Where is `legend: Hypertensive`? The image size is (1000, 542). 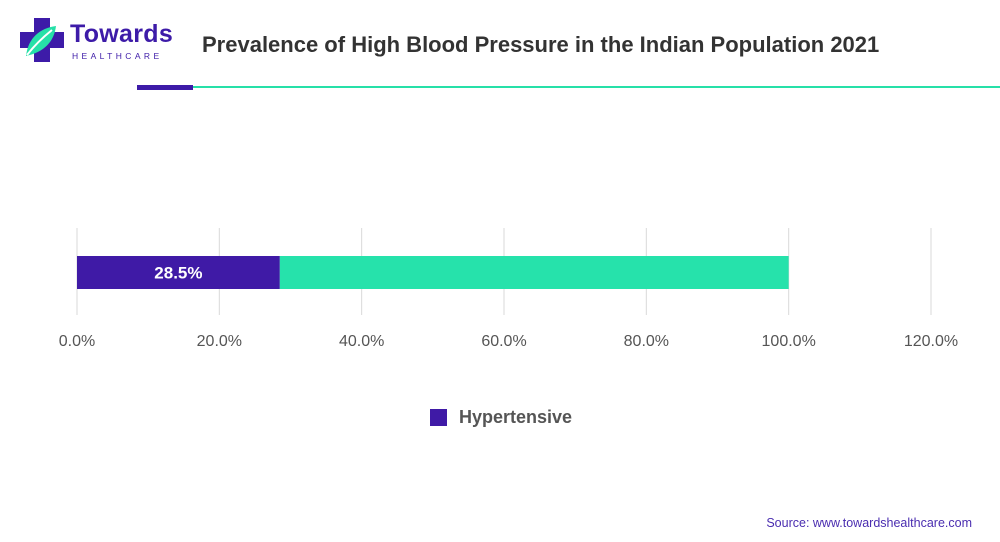
legend: Hypertensive is located at coordinates (501, 417).